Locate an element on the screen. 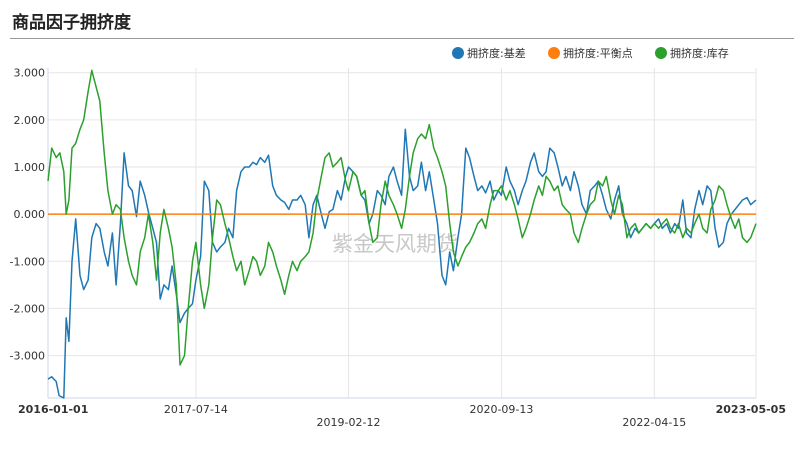 The width and height of the screenshot is (802, 458). legend-item: 拥挤度:平衡点 is located at coordinates (590, 53).